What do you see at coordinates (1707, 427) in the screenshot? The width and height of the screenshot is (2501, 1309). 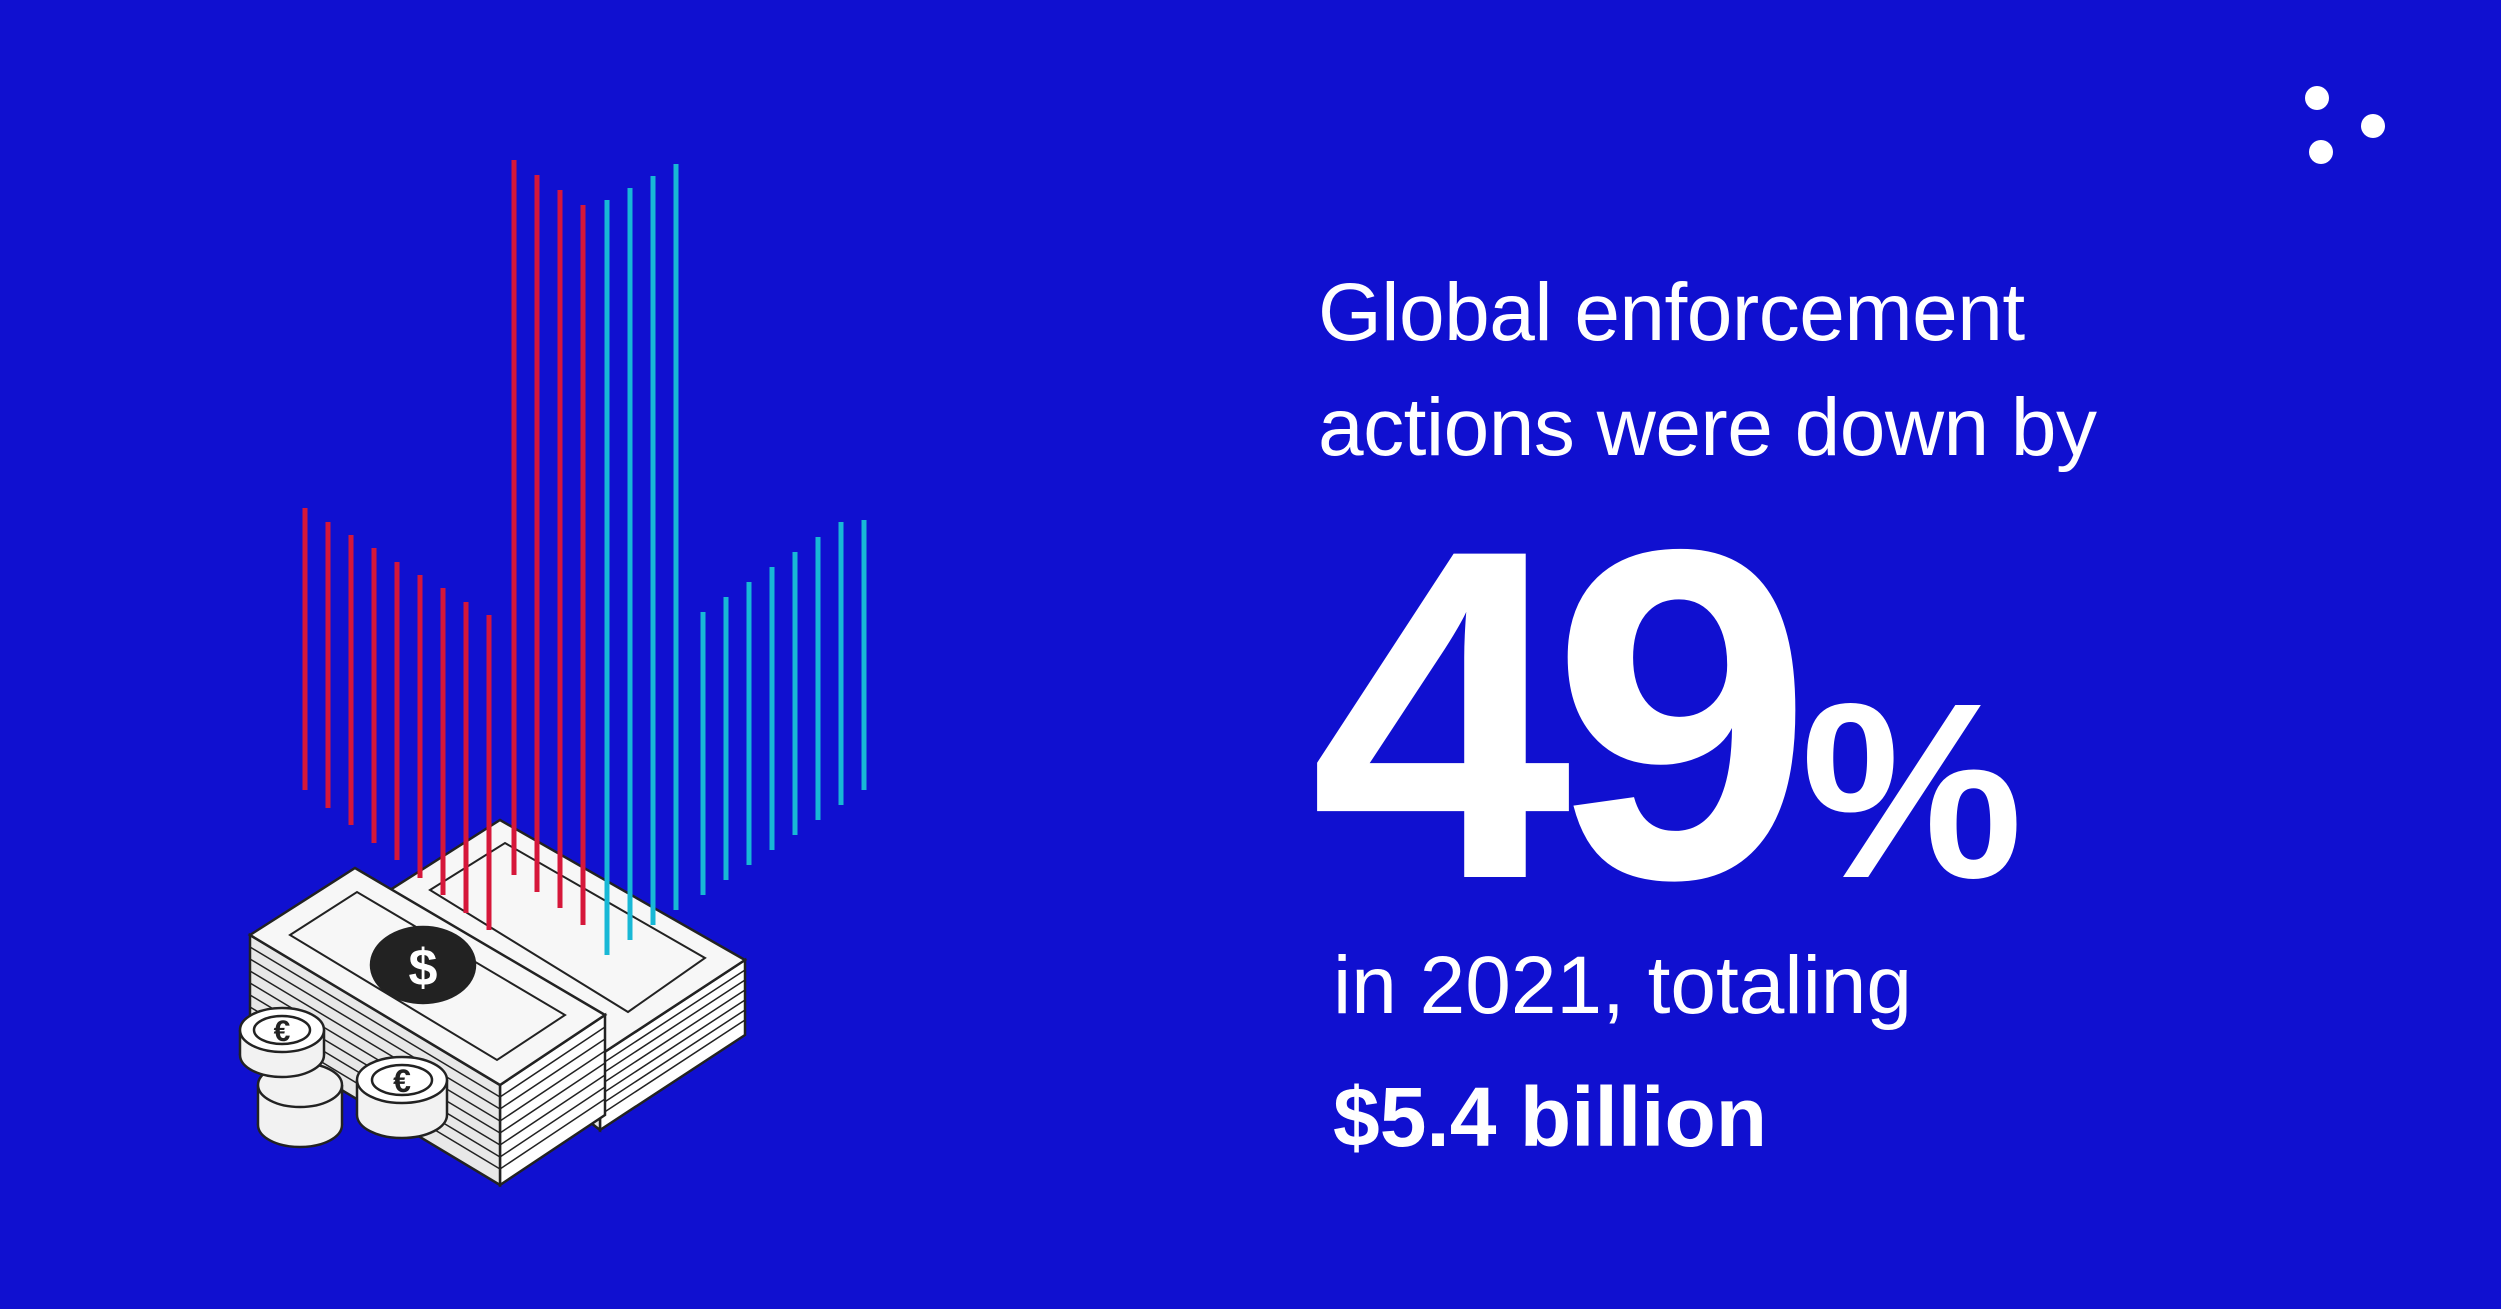 I see `headline-line-2: actions were down by` at bounding box center [1707, 427].